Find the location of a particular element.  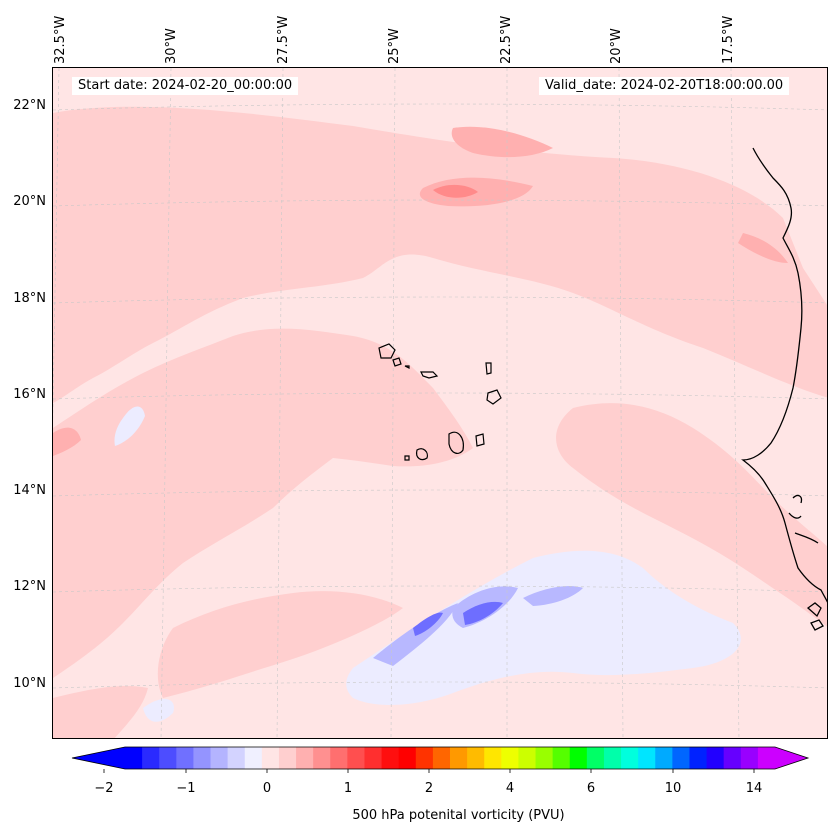

colorbar-extend-max is located at coordinates (791, 758).